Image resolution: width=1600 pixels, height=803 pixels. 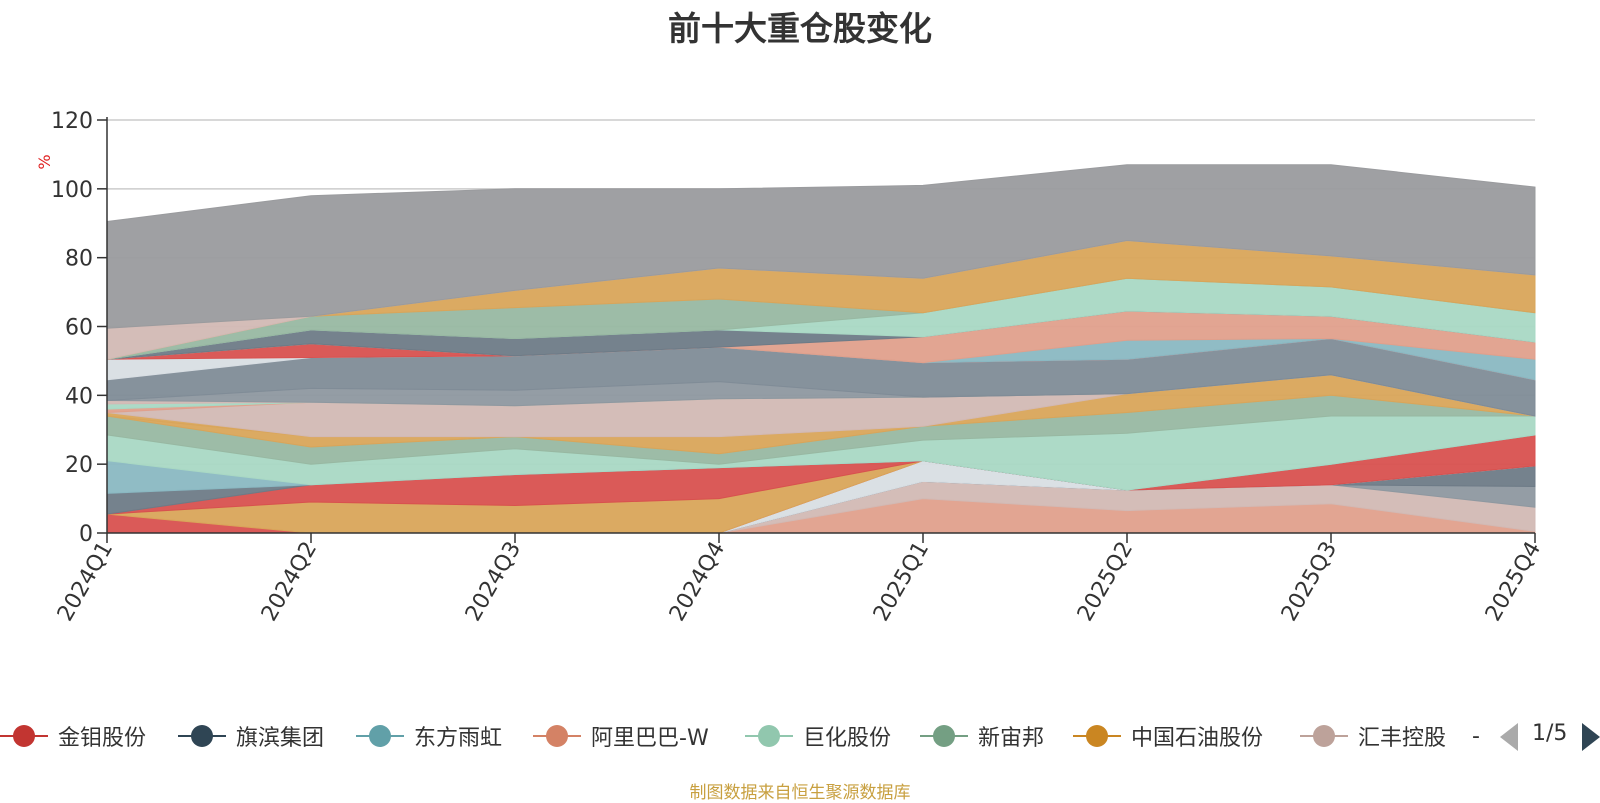 What do you see at coordinates (72, 190) in the screenshot?
I see `y-tick-label: 100` at bounding box center [72, 190].